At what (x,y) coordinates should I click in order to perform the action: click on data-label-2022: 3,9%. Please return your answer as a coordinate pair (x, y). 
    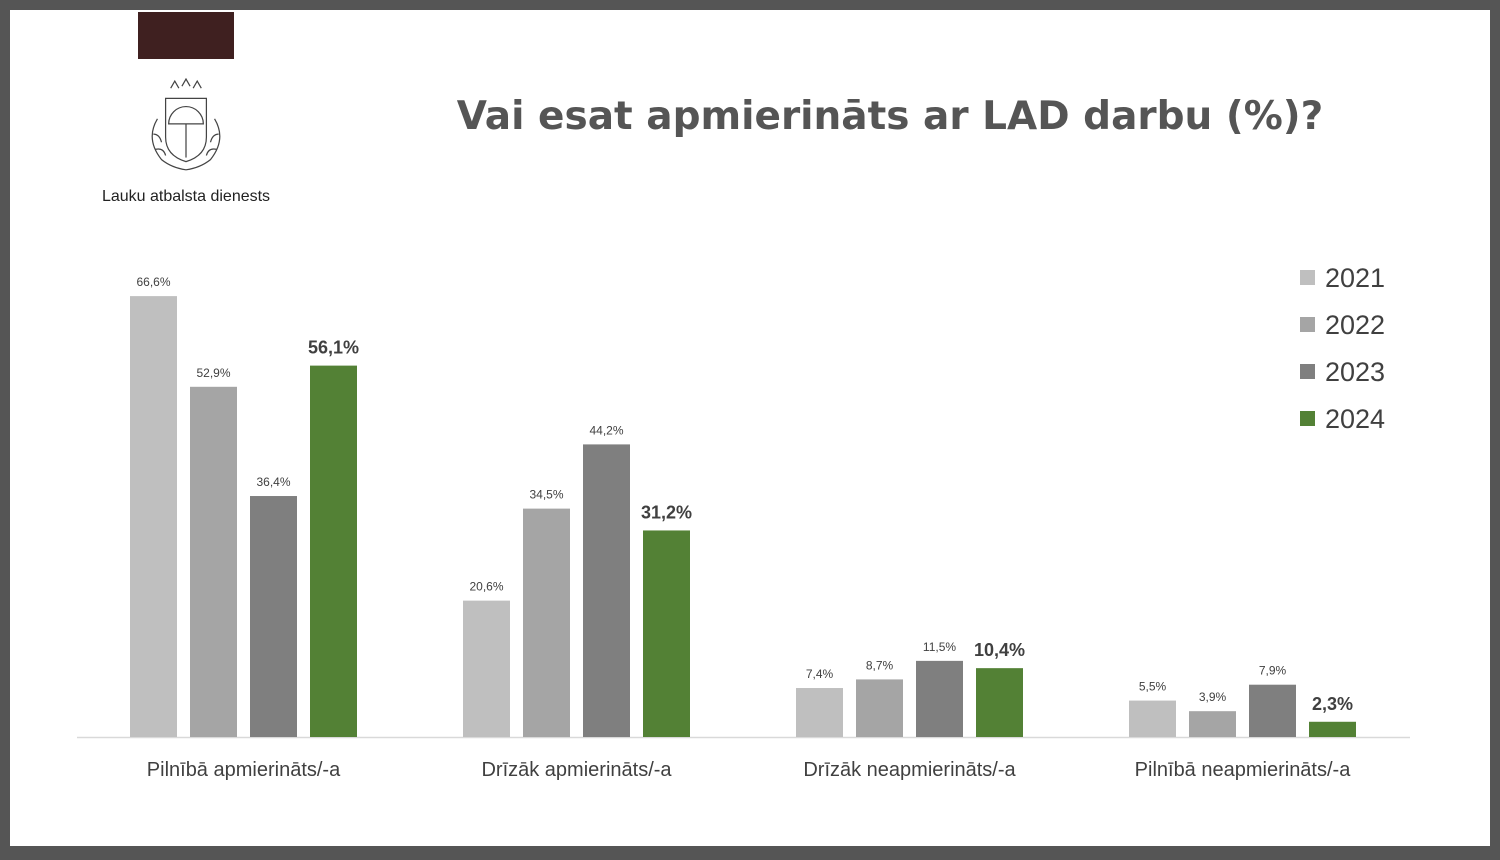
    Looking at the image, I should click on (1213, 697).